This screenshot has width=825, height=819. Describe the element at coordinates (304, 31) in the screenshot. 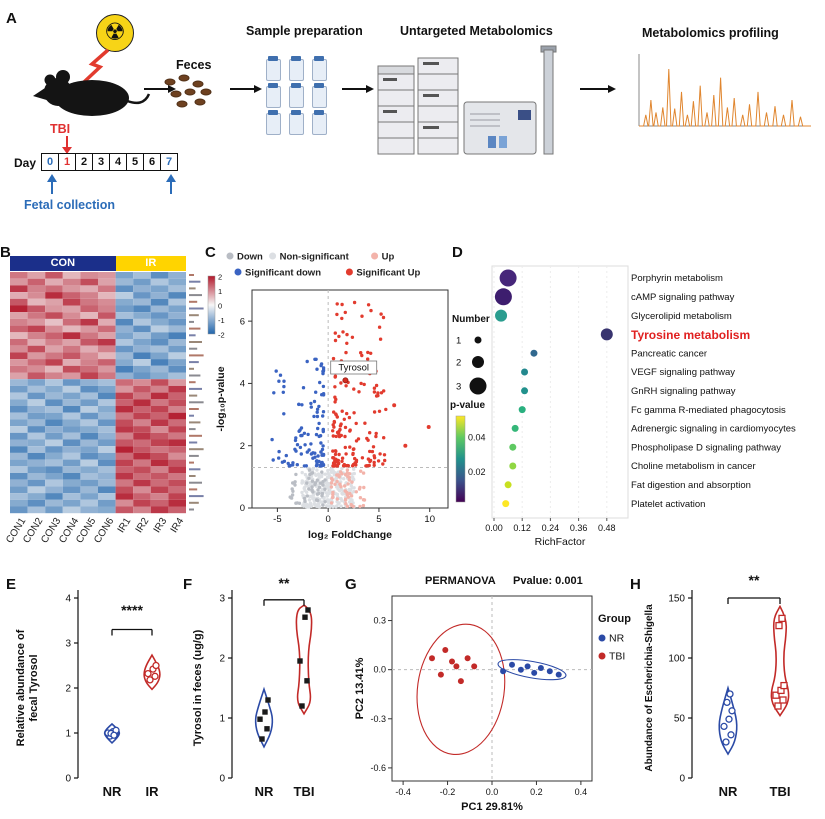

I see `sample-preparation-title: Sample preparation` at that location.